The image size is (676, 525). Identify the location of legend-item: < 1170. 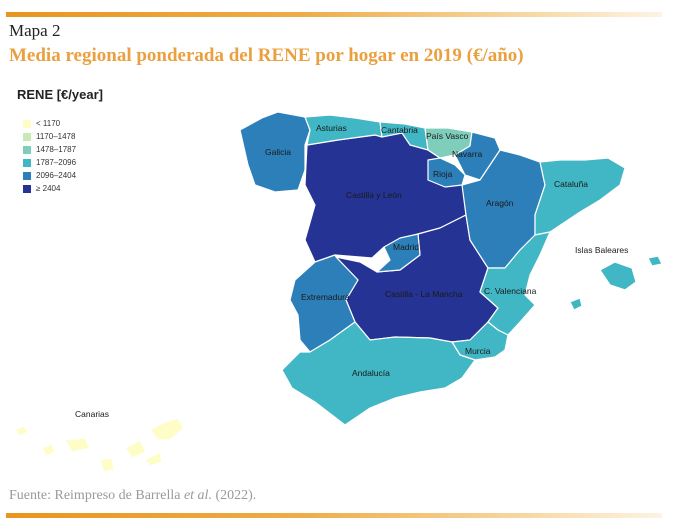
(49, 123).